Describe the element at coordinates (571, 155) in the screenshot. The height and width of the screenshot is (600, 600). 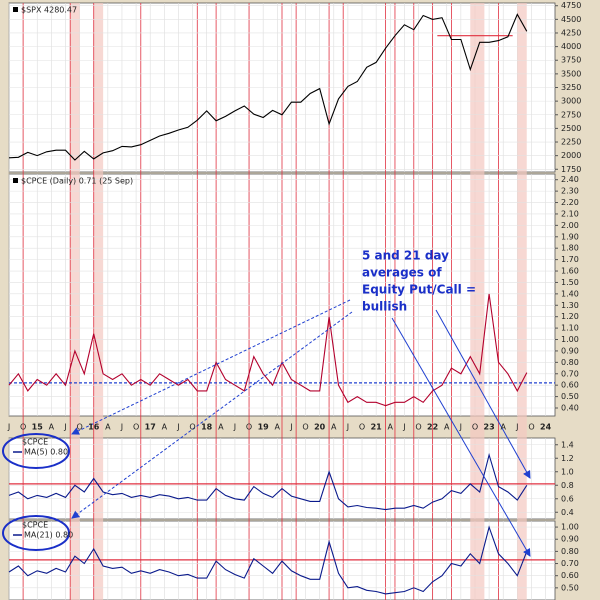
I see `y-tick-label: 2000` at that location.